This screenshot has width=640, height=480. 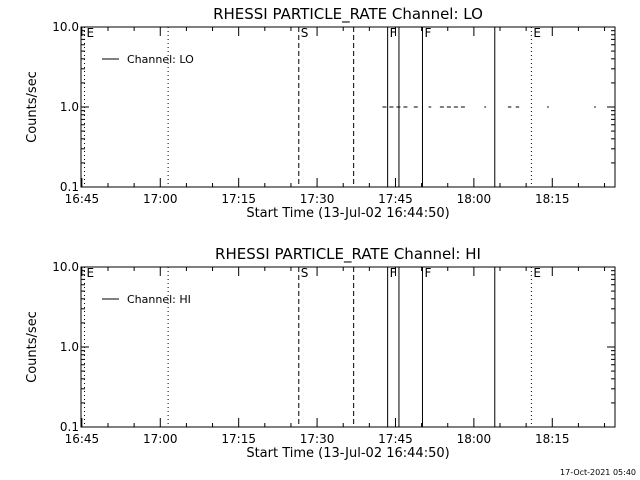 What do you see at coordinates (474, 439) in the screenshot?
I see `hi-x-tick-label: 18:00` at bounding box center [474, 439].